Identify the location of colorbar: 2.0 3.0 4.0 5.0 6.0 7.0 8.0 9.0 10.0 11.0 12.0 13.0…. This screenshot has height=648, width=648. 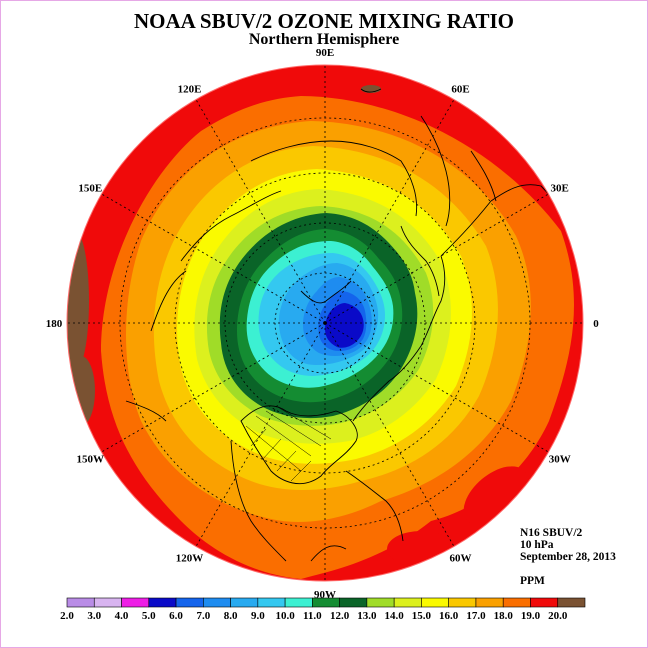
(323, 609).